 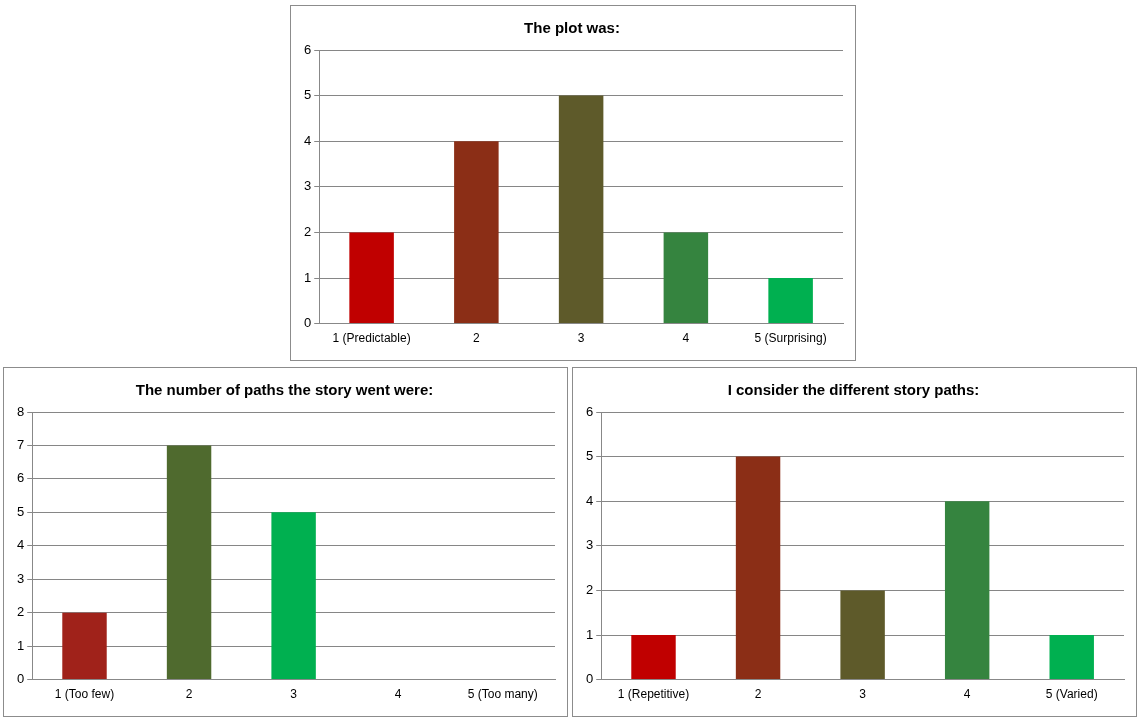 I want to click on x-tick-label: 1 (Repetitive), so click(x=653, y=694).